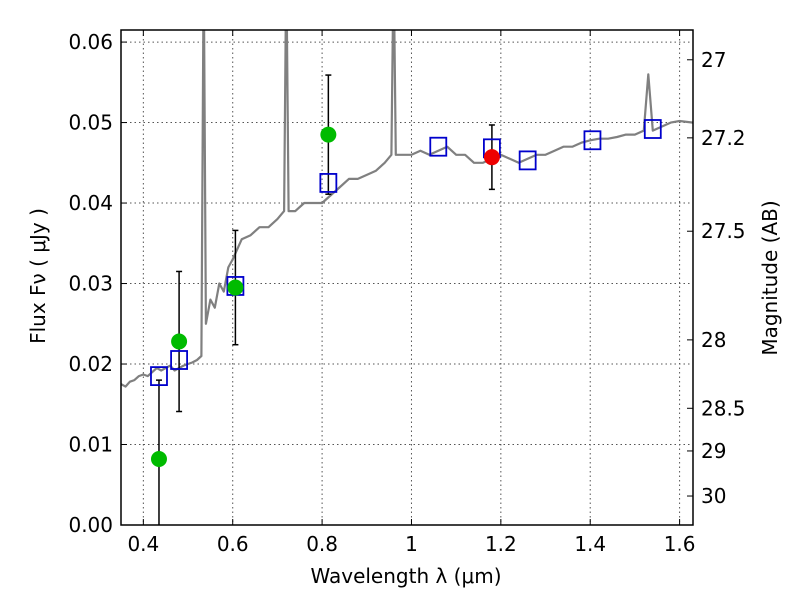 This screenshot has width=800, height=600. Describe the element at coordinates (411, 544) in the screenshot. I see `x-tick-label: 1` at that location.